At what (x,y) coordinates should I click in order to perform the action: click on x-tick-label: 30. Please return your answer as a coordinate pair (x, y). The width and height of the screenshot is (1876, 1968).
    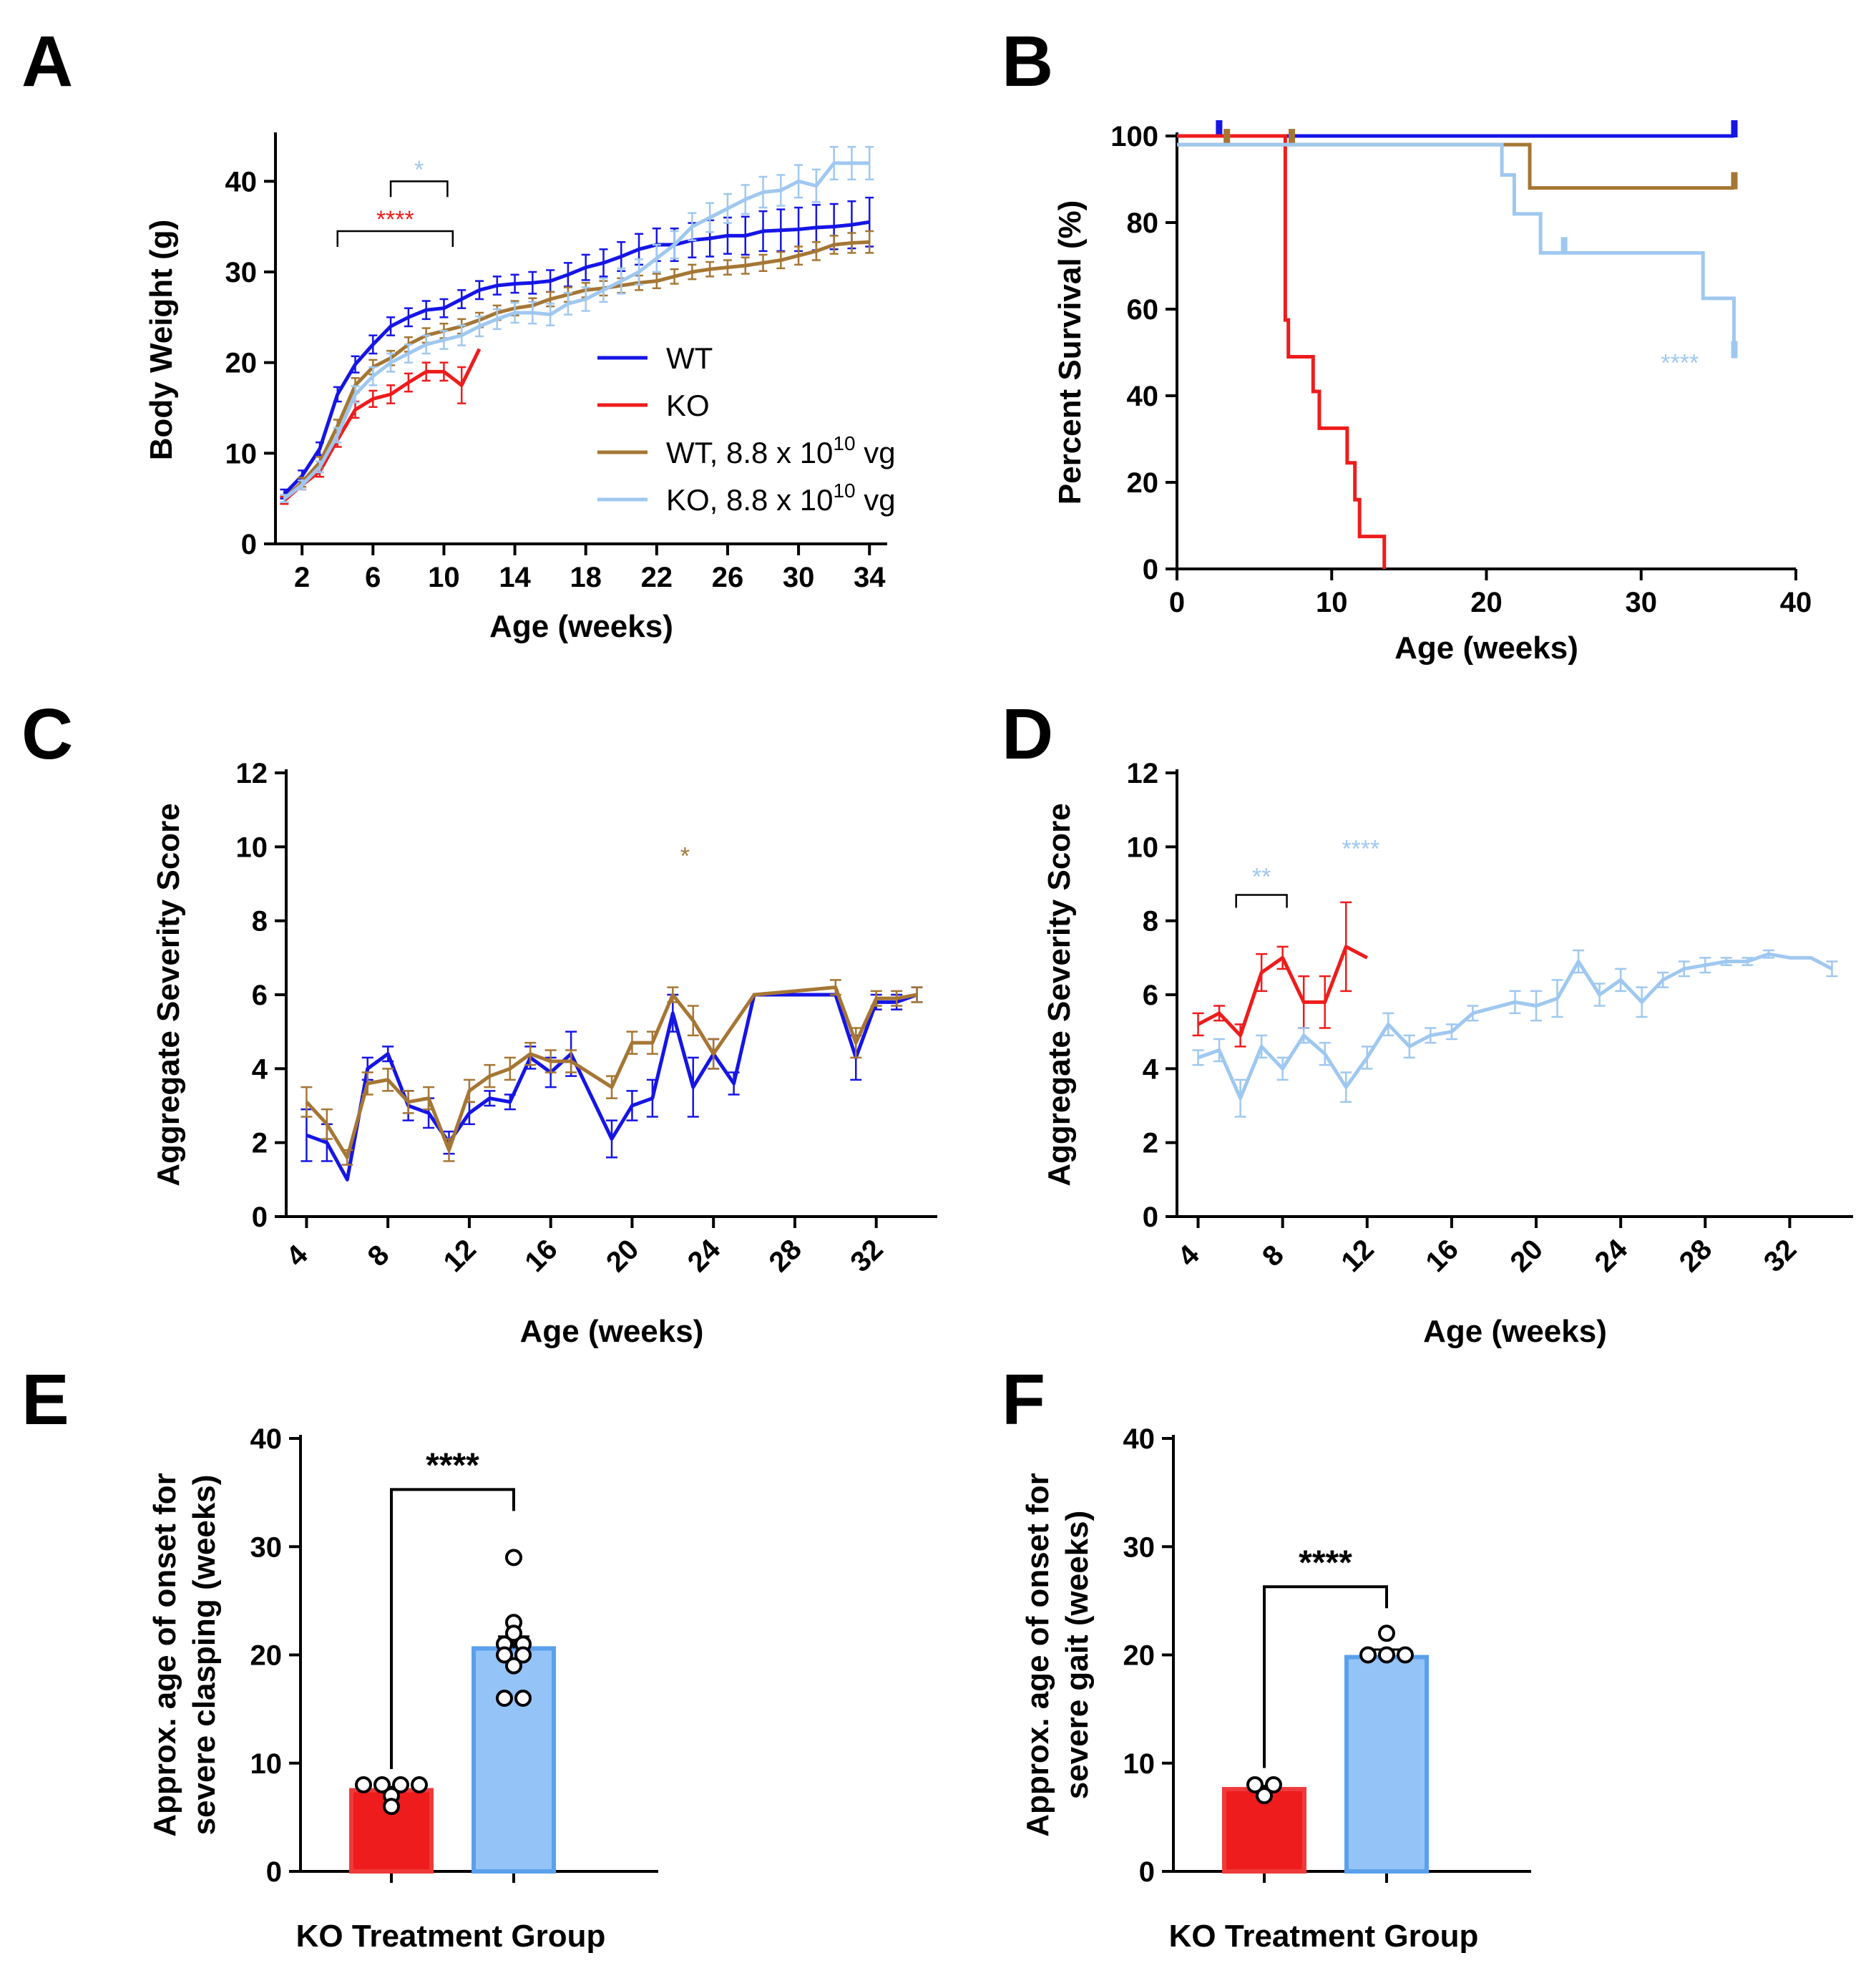
    Looking at the image, I should click on (799, 577).